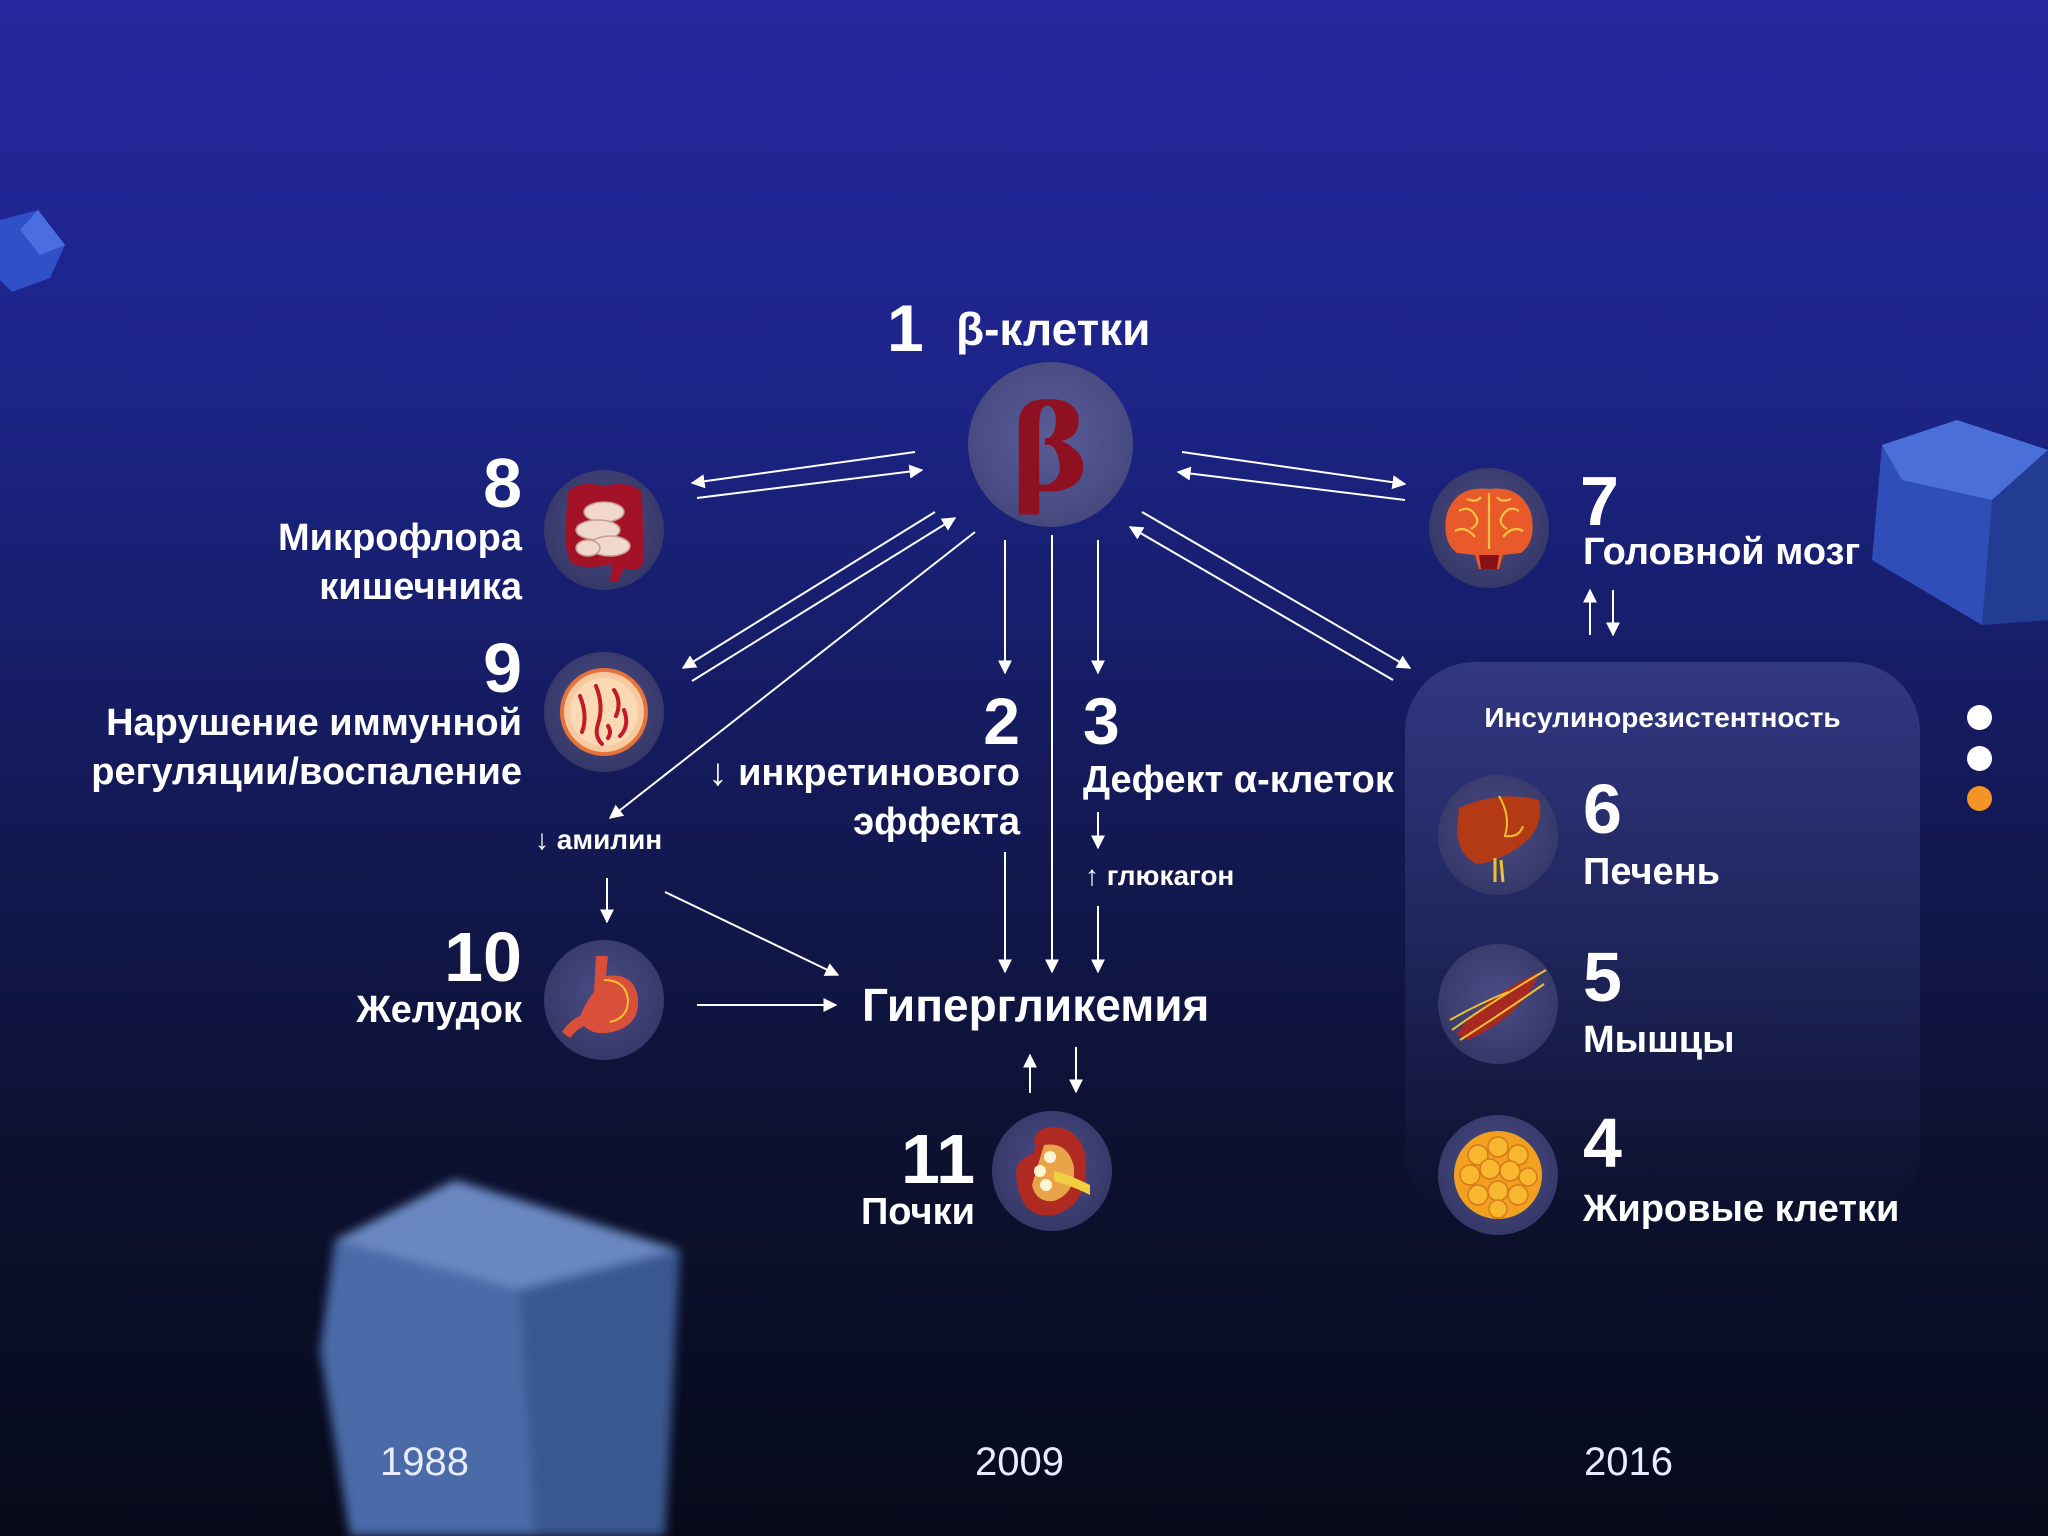  I want to click on muscle-icon, so click(1498, 1005).